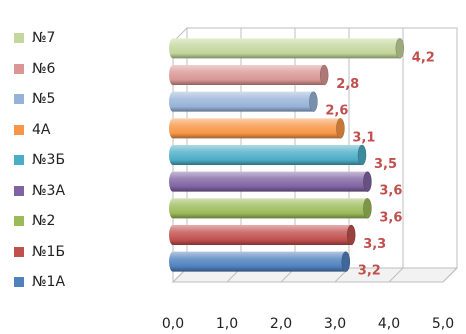 The height and width of the screenshot is (334, 466). What do you see at coordinates (49, 160) in the screenshot?
I see `legend-label: №3Б` at bounding box center [49, 160].